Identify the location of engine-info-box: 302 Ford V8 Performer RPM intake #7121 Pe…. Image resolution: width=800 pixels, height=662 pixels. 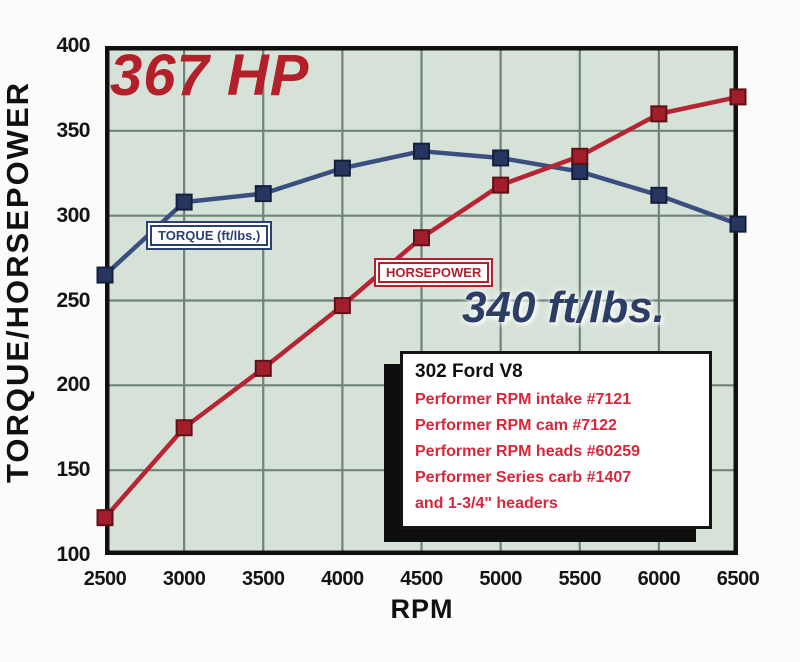
(556, 440).